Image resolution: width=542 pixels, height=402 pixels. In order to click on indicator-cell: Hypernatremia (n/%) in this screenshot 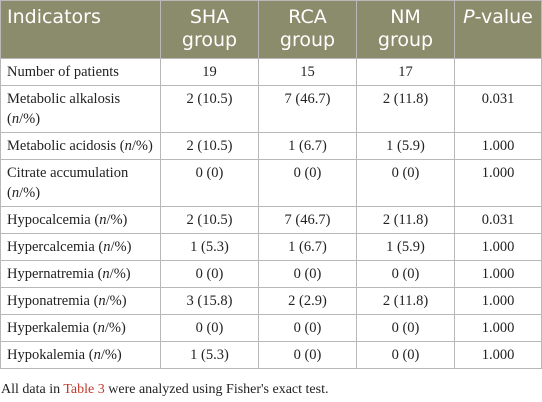, I will do `click(80, 274)`.